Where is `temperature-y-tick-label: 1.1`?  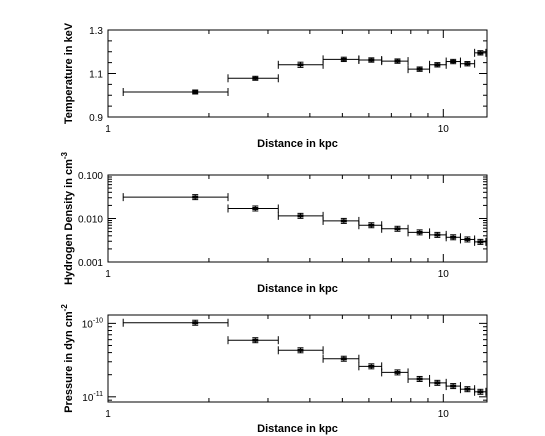 temperature-y-tick-label: 1.1 is located at coordinates (96, 75).